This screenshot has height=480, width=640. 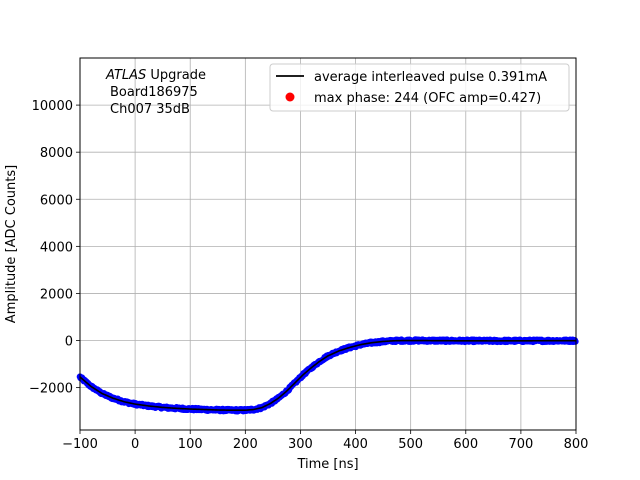 I want to click on x-tick-label: 400, so click(x=355, y=444).